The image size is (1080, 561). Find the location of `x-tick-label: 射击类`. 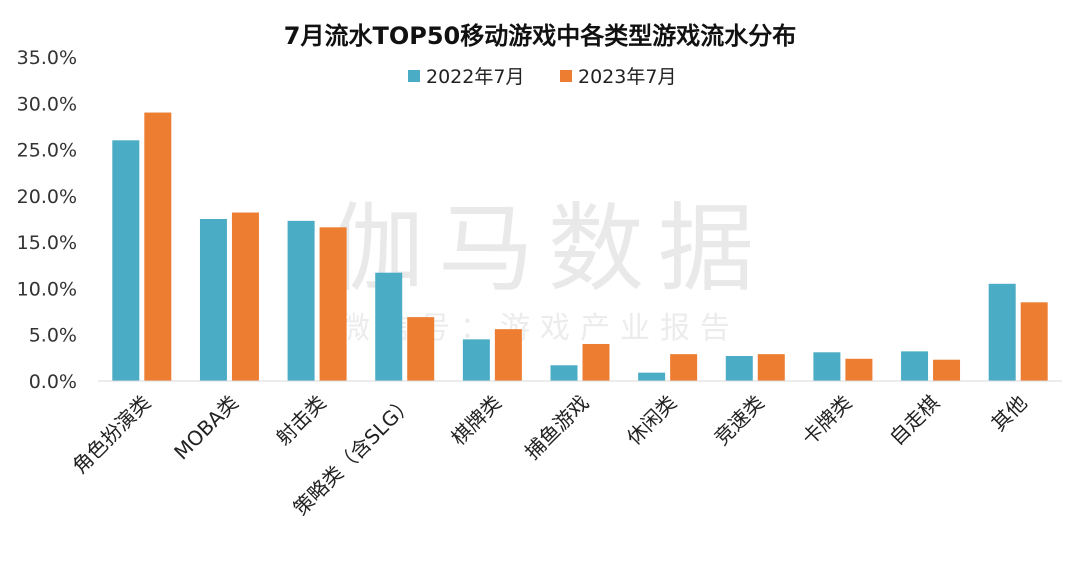

x-tick-label: 射击类 is located at coordinates (300, 420).